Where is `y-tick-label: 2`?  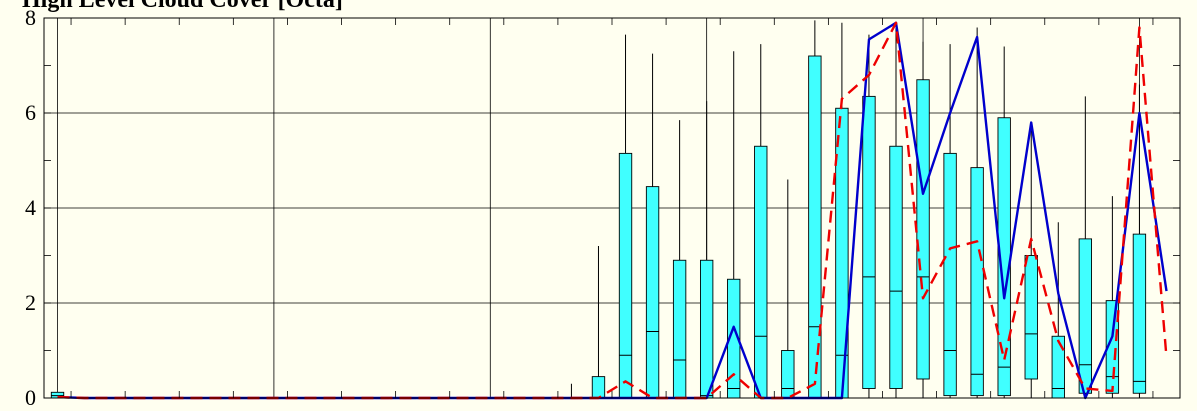 y-tick-label: 2 is located at coordinates (30, 302).